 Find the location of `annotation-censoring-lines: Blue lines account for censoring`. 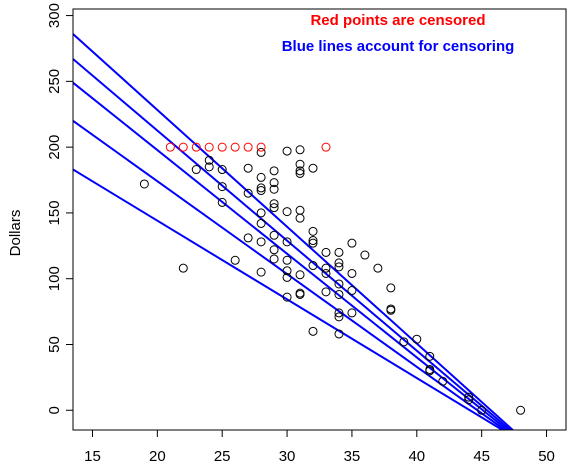

annotation-censoring-lines: Blue lines account for censoring is located at coordinates (398, 46).